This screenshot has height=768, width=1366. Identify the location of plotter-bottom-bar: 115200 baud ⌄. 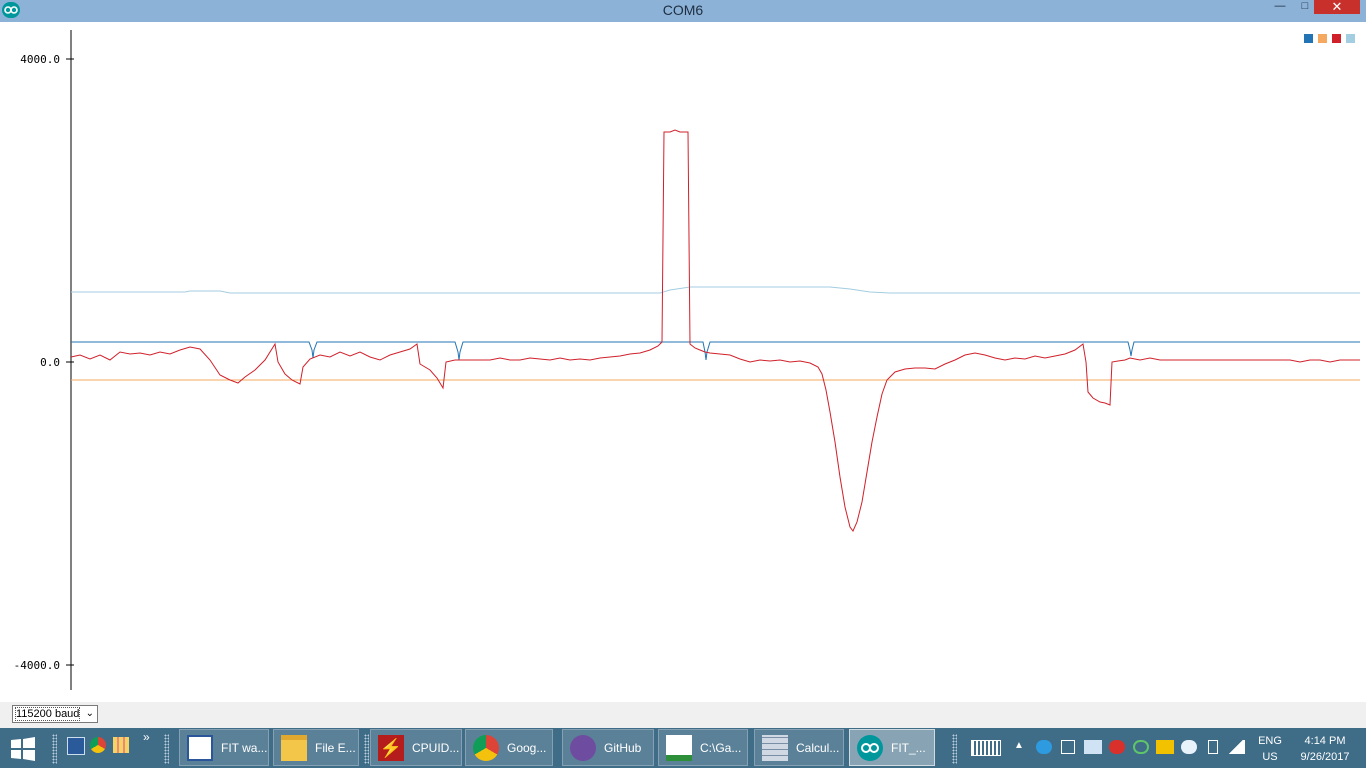
(683, 715).